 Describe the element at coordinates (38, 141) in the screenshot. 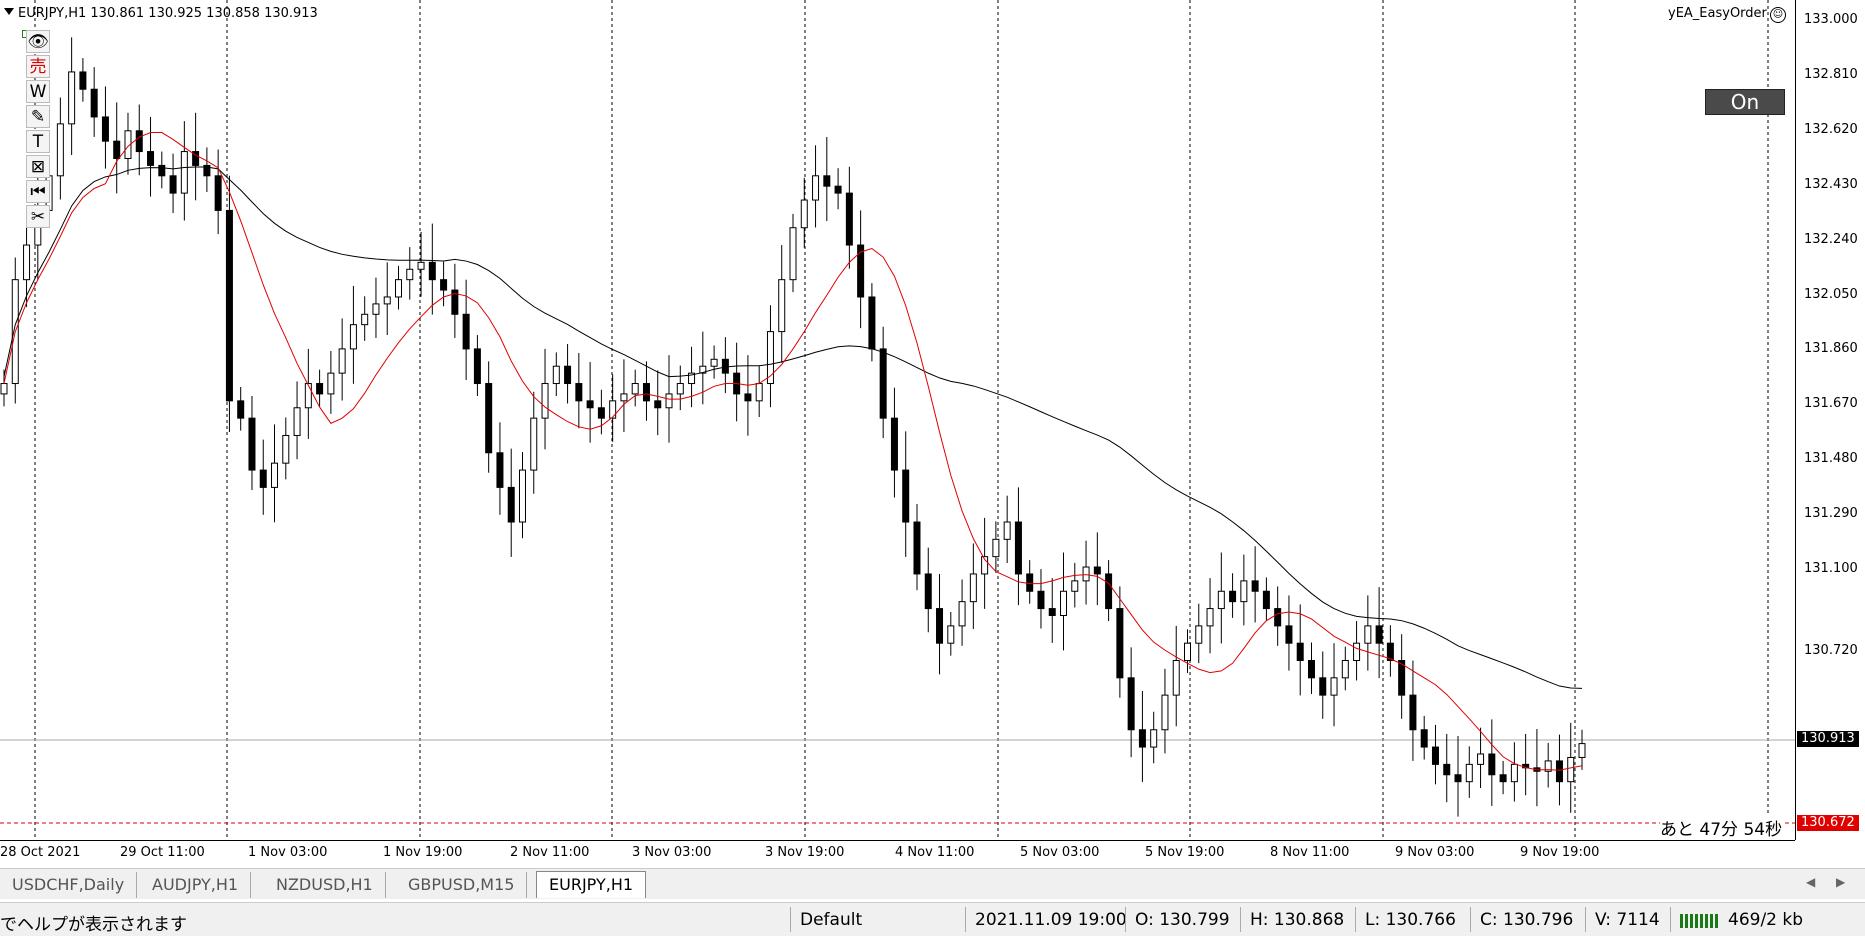

I see `text-icon: T` at that location.